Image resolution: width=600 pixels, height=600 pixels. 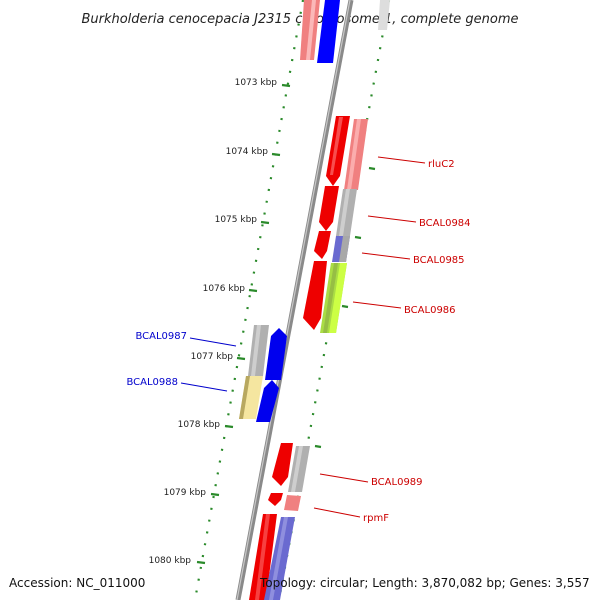 I want to click on gene-BCAL0988, so click(x=259, y=399).